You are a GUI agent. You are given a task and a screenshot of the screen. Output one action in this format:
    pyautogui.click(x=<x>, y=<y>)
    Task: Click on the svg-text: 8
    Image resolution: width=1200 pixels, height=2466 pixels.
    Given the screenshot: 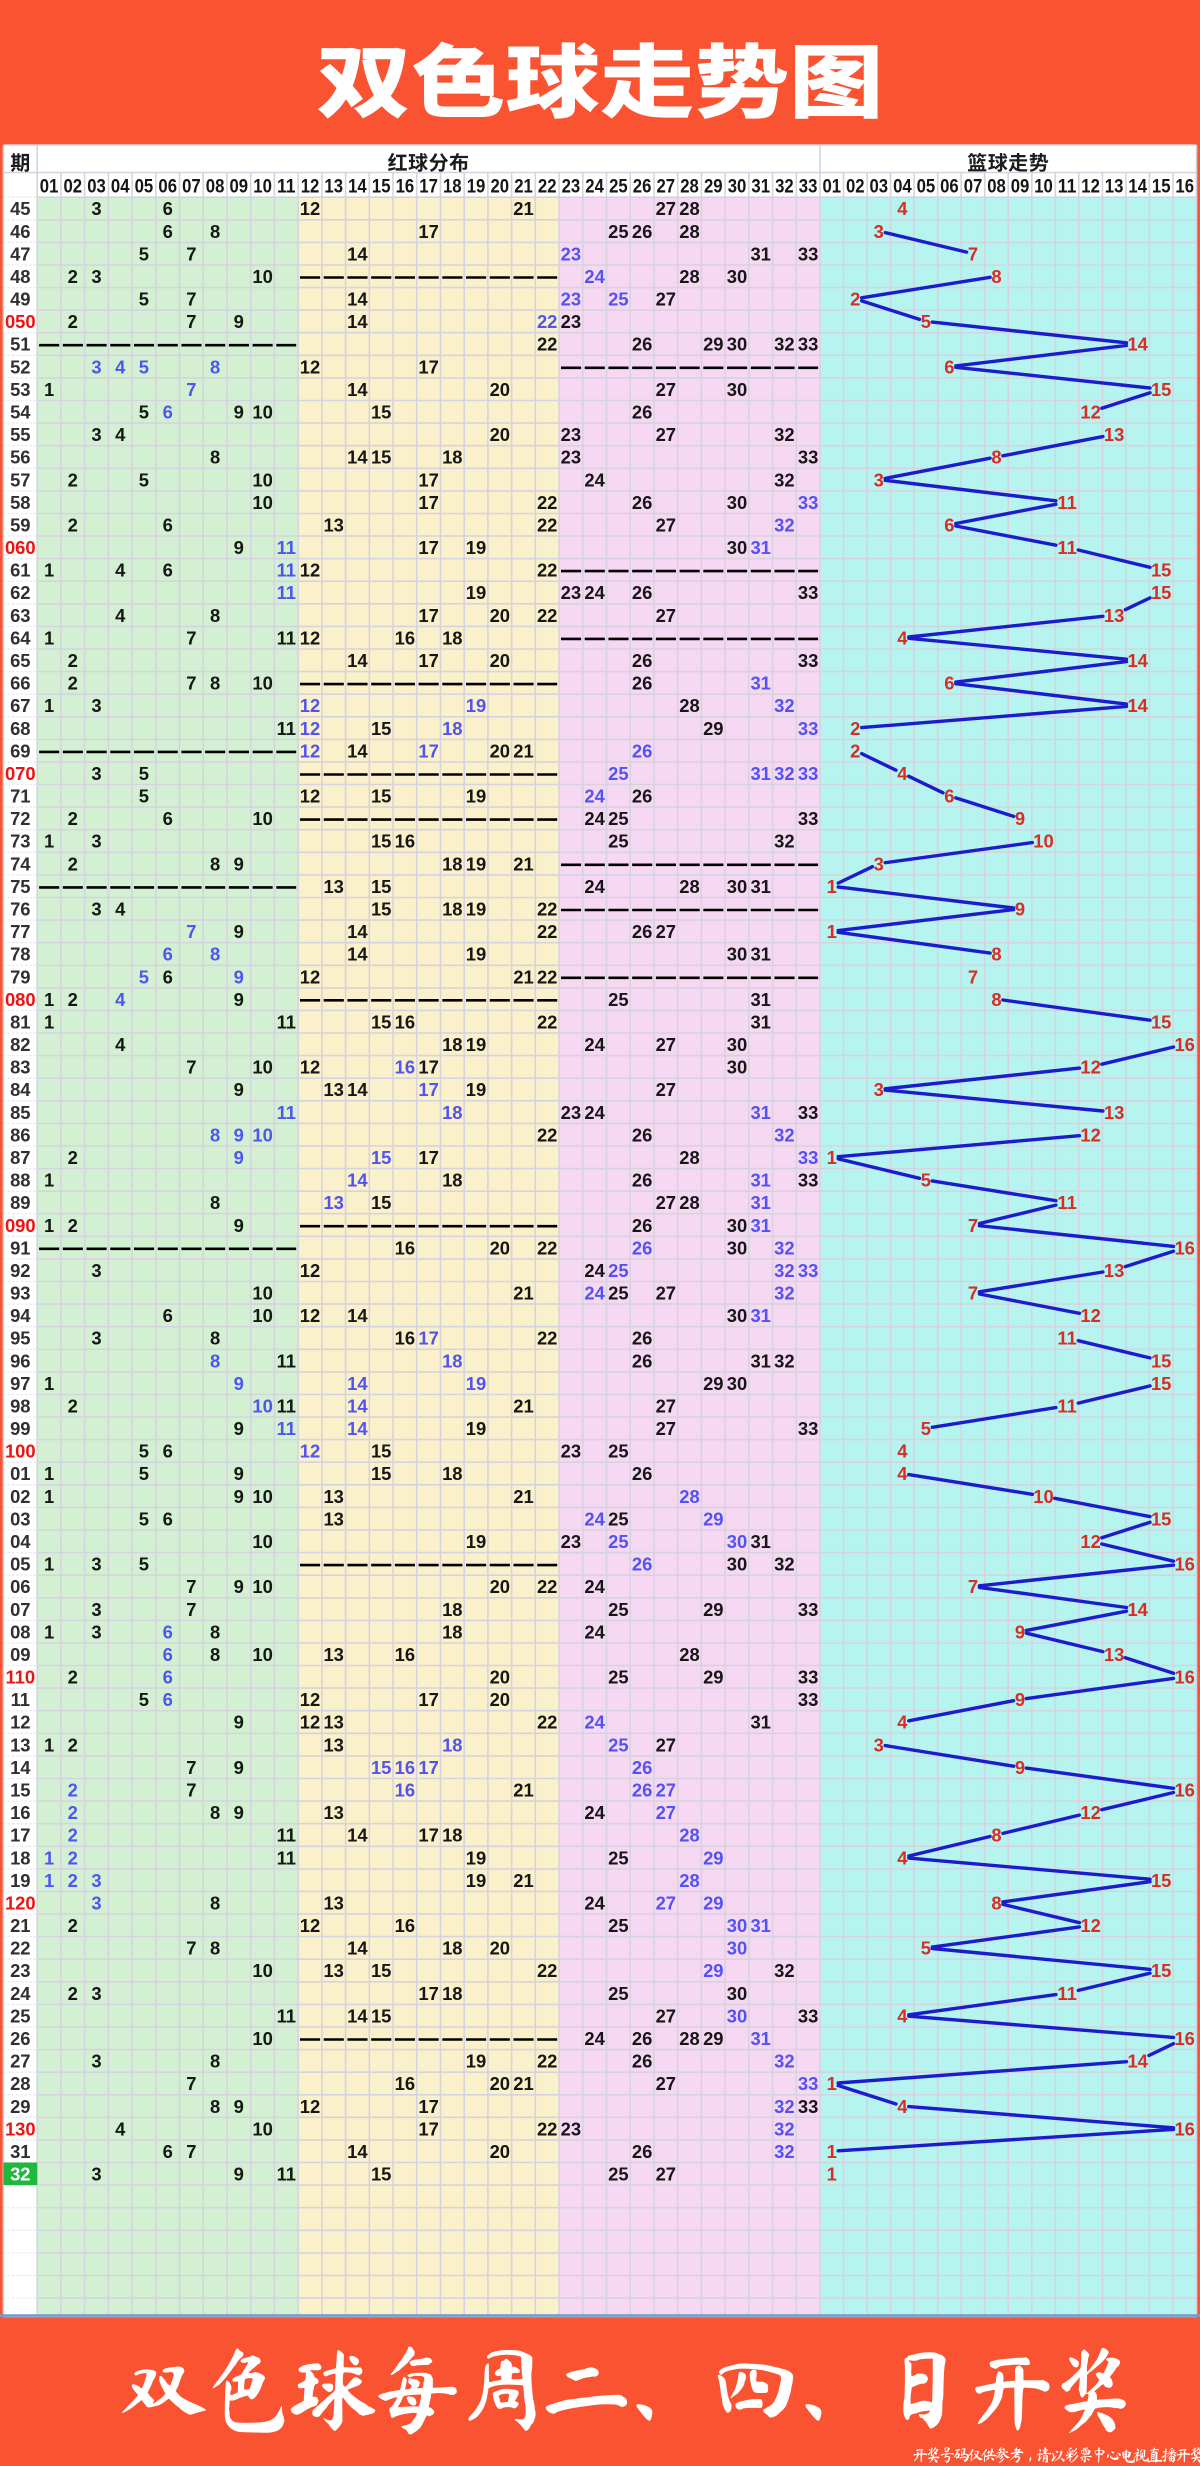 What is the action you would take?
    pyautogui.click(x=996, y=457)
    